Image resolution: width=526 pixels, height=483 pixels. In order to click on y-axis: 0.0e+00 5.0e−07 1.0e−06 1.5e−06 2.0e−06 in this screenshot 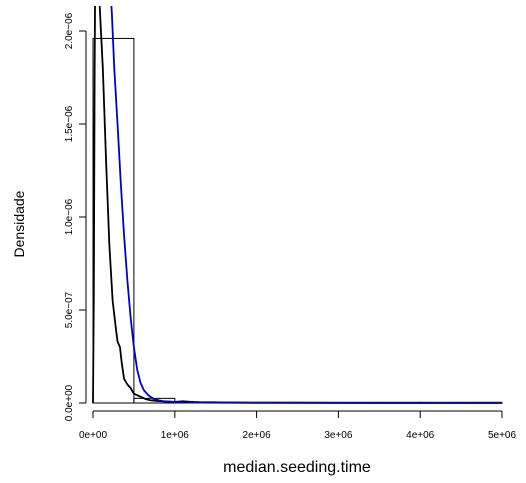, I will do `click(75, 216)`.